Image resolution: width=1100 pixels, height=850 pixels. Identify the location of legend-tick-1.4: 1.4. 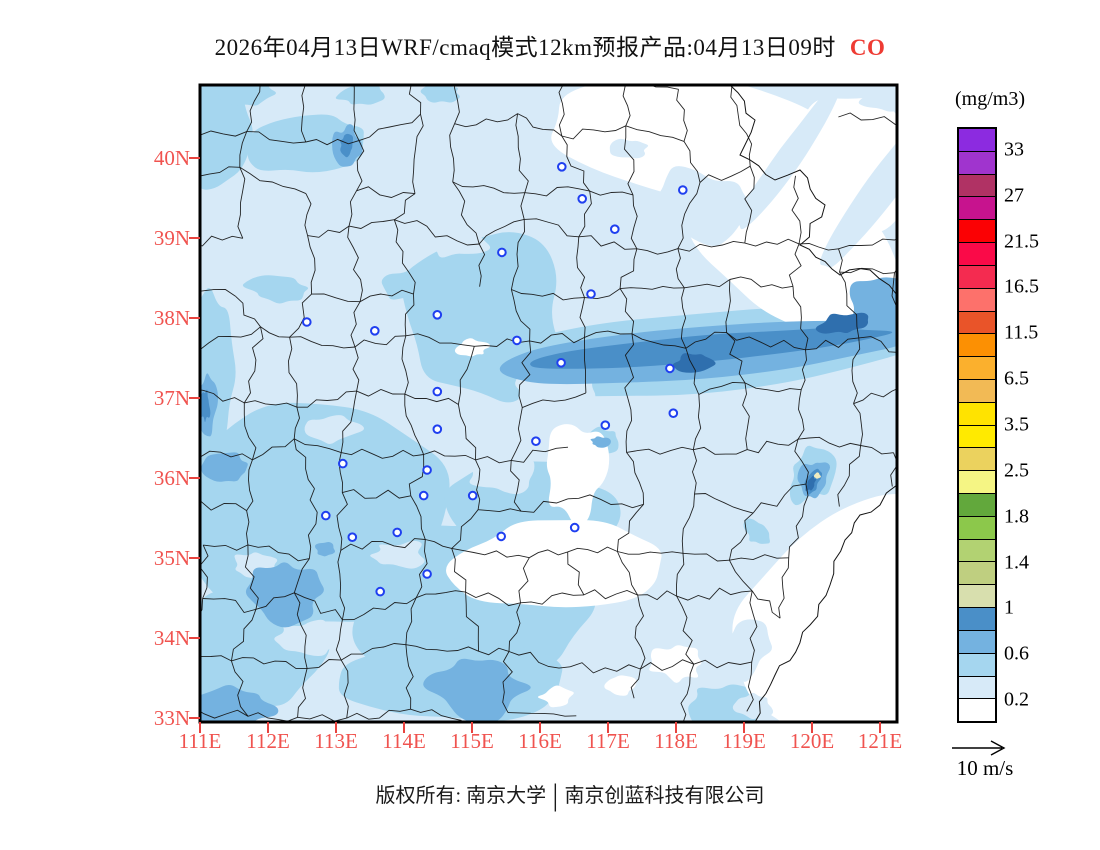
(1016, 562).